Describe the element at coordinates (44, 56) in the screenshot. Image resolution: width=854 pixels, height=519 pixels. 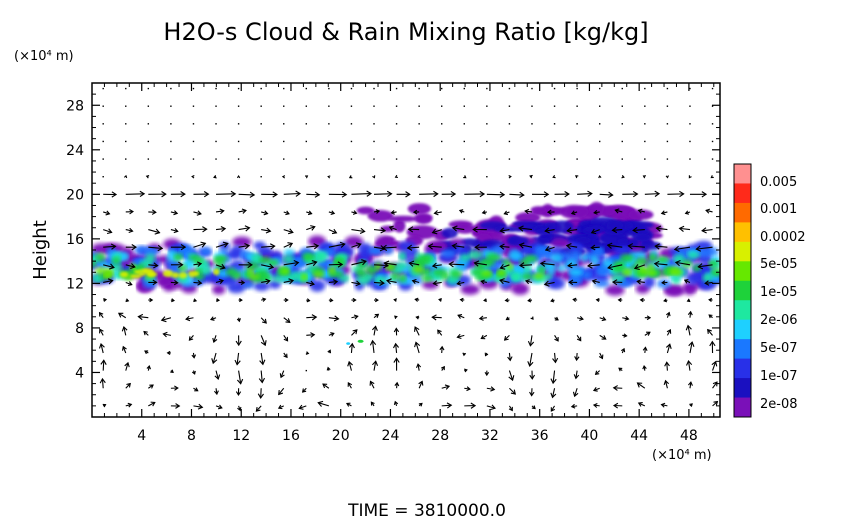
I see `y-unit-label: (×10⁴ m)` at that location.